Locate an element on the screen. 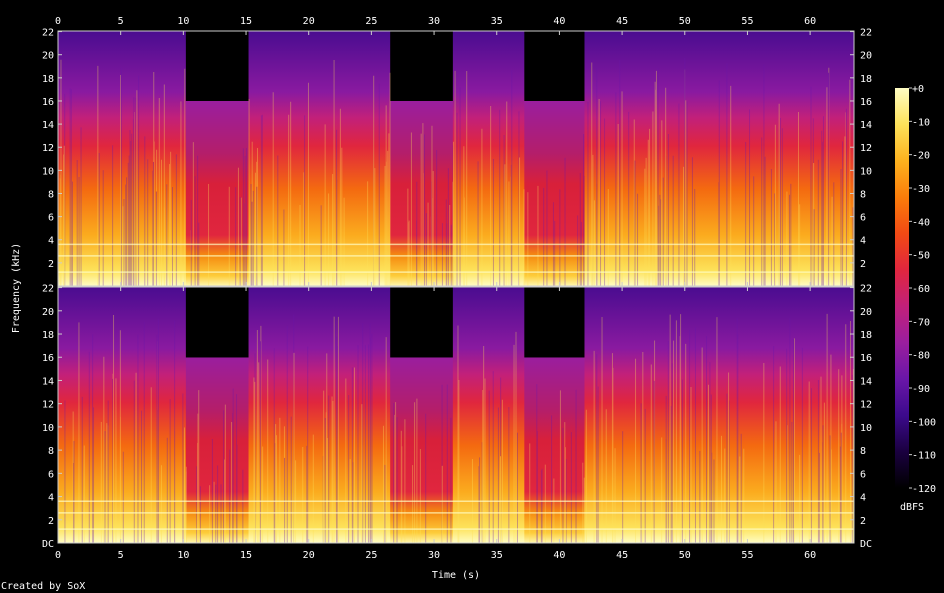  y-tick-label-right: 16 is located at coordinates (866, 358).